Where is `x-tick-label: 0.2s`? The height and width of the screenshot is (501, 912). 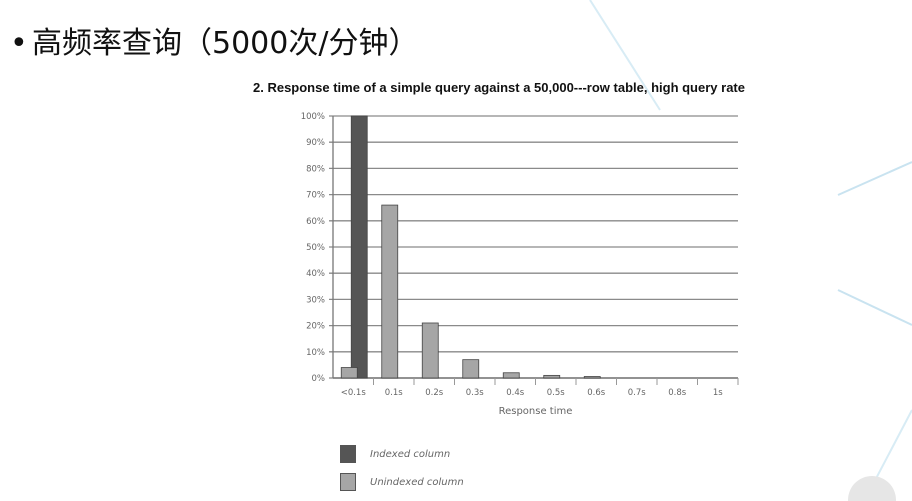
x-tick-label: 0.2s is located at coordinates (434, 393).